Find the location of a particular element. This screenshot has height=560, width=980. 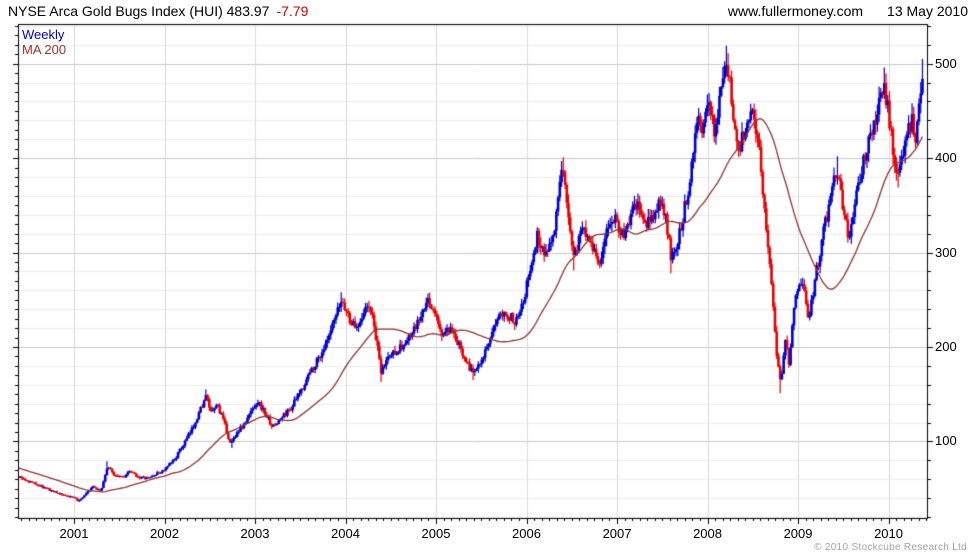

y-axis-label: 200 is located at coordinates (946, 347).